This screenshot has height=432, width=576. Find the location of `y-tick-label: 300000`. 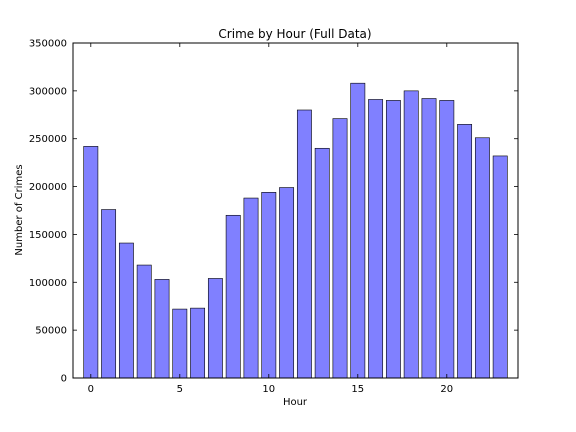

y-tick-label: 300000 is located at coordinates (48, 91).